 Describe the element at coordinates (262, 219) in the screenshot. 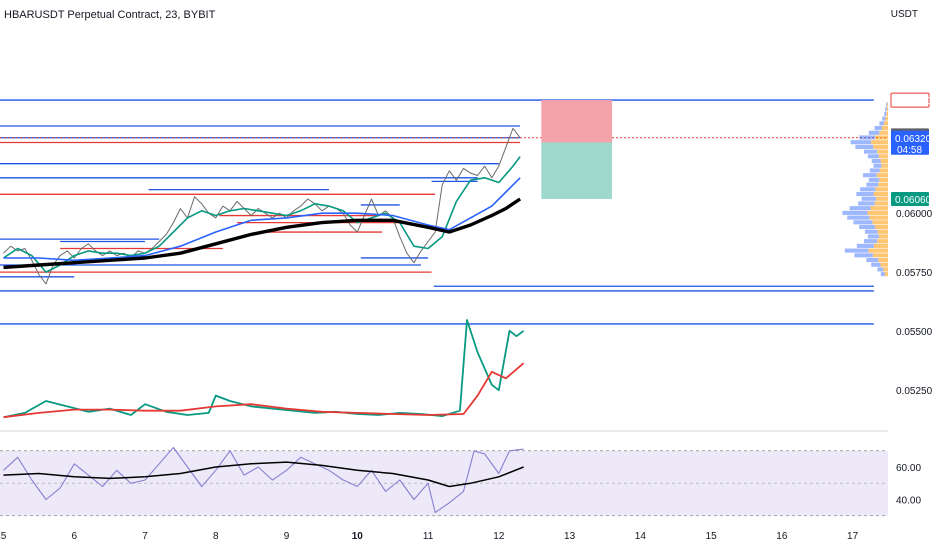

I see `series-ema-mid` at that location.